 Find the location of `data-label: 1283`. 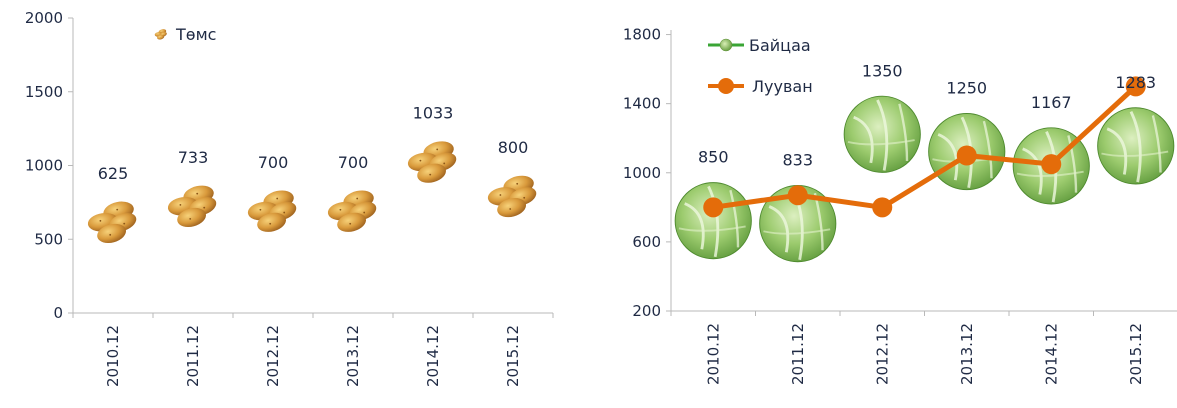

data-label: 1283 is located at coordinates (1135, 82).